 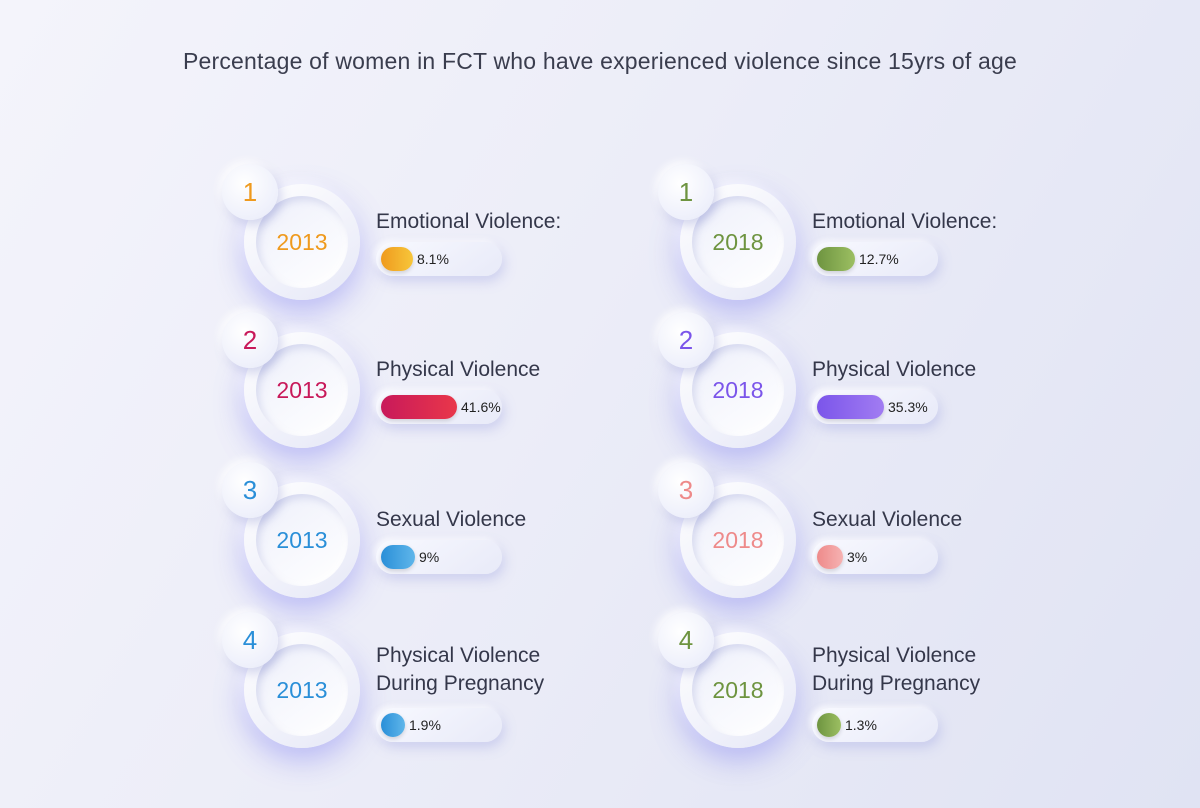 I want to click on value-pill: 3%, so click(x=875, y=557).